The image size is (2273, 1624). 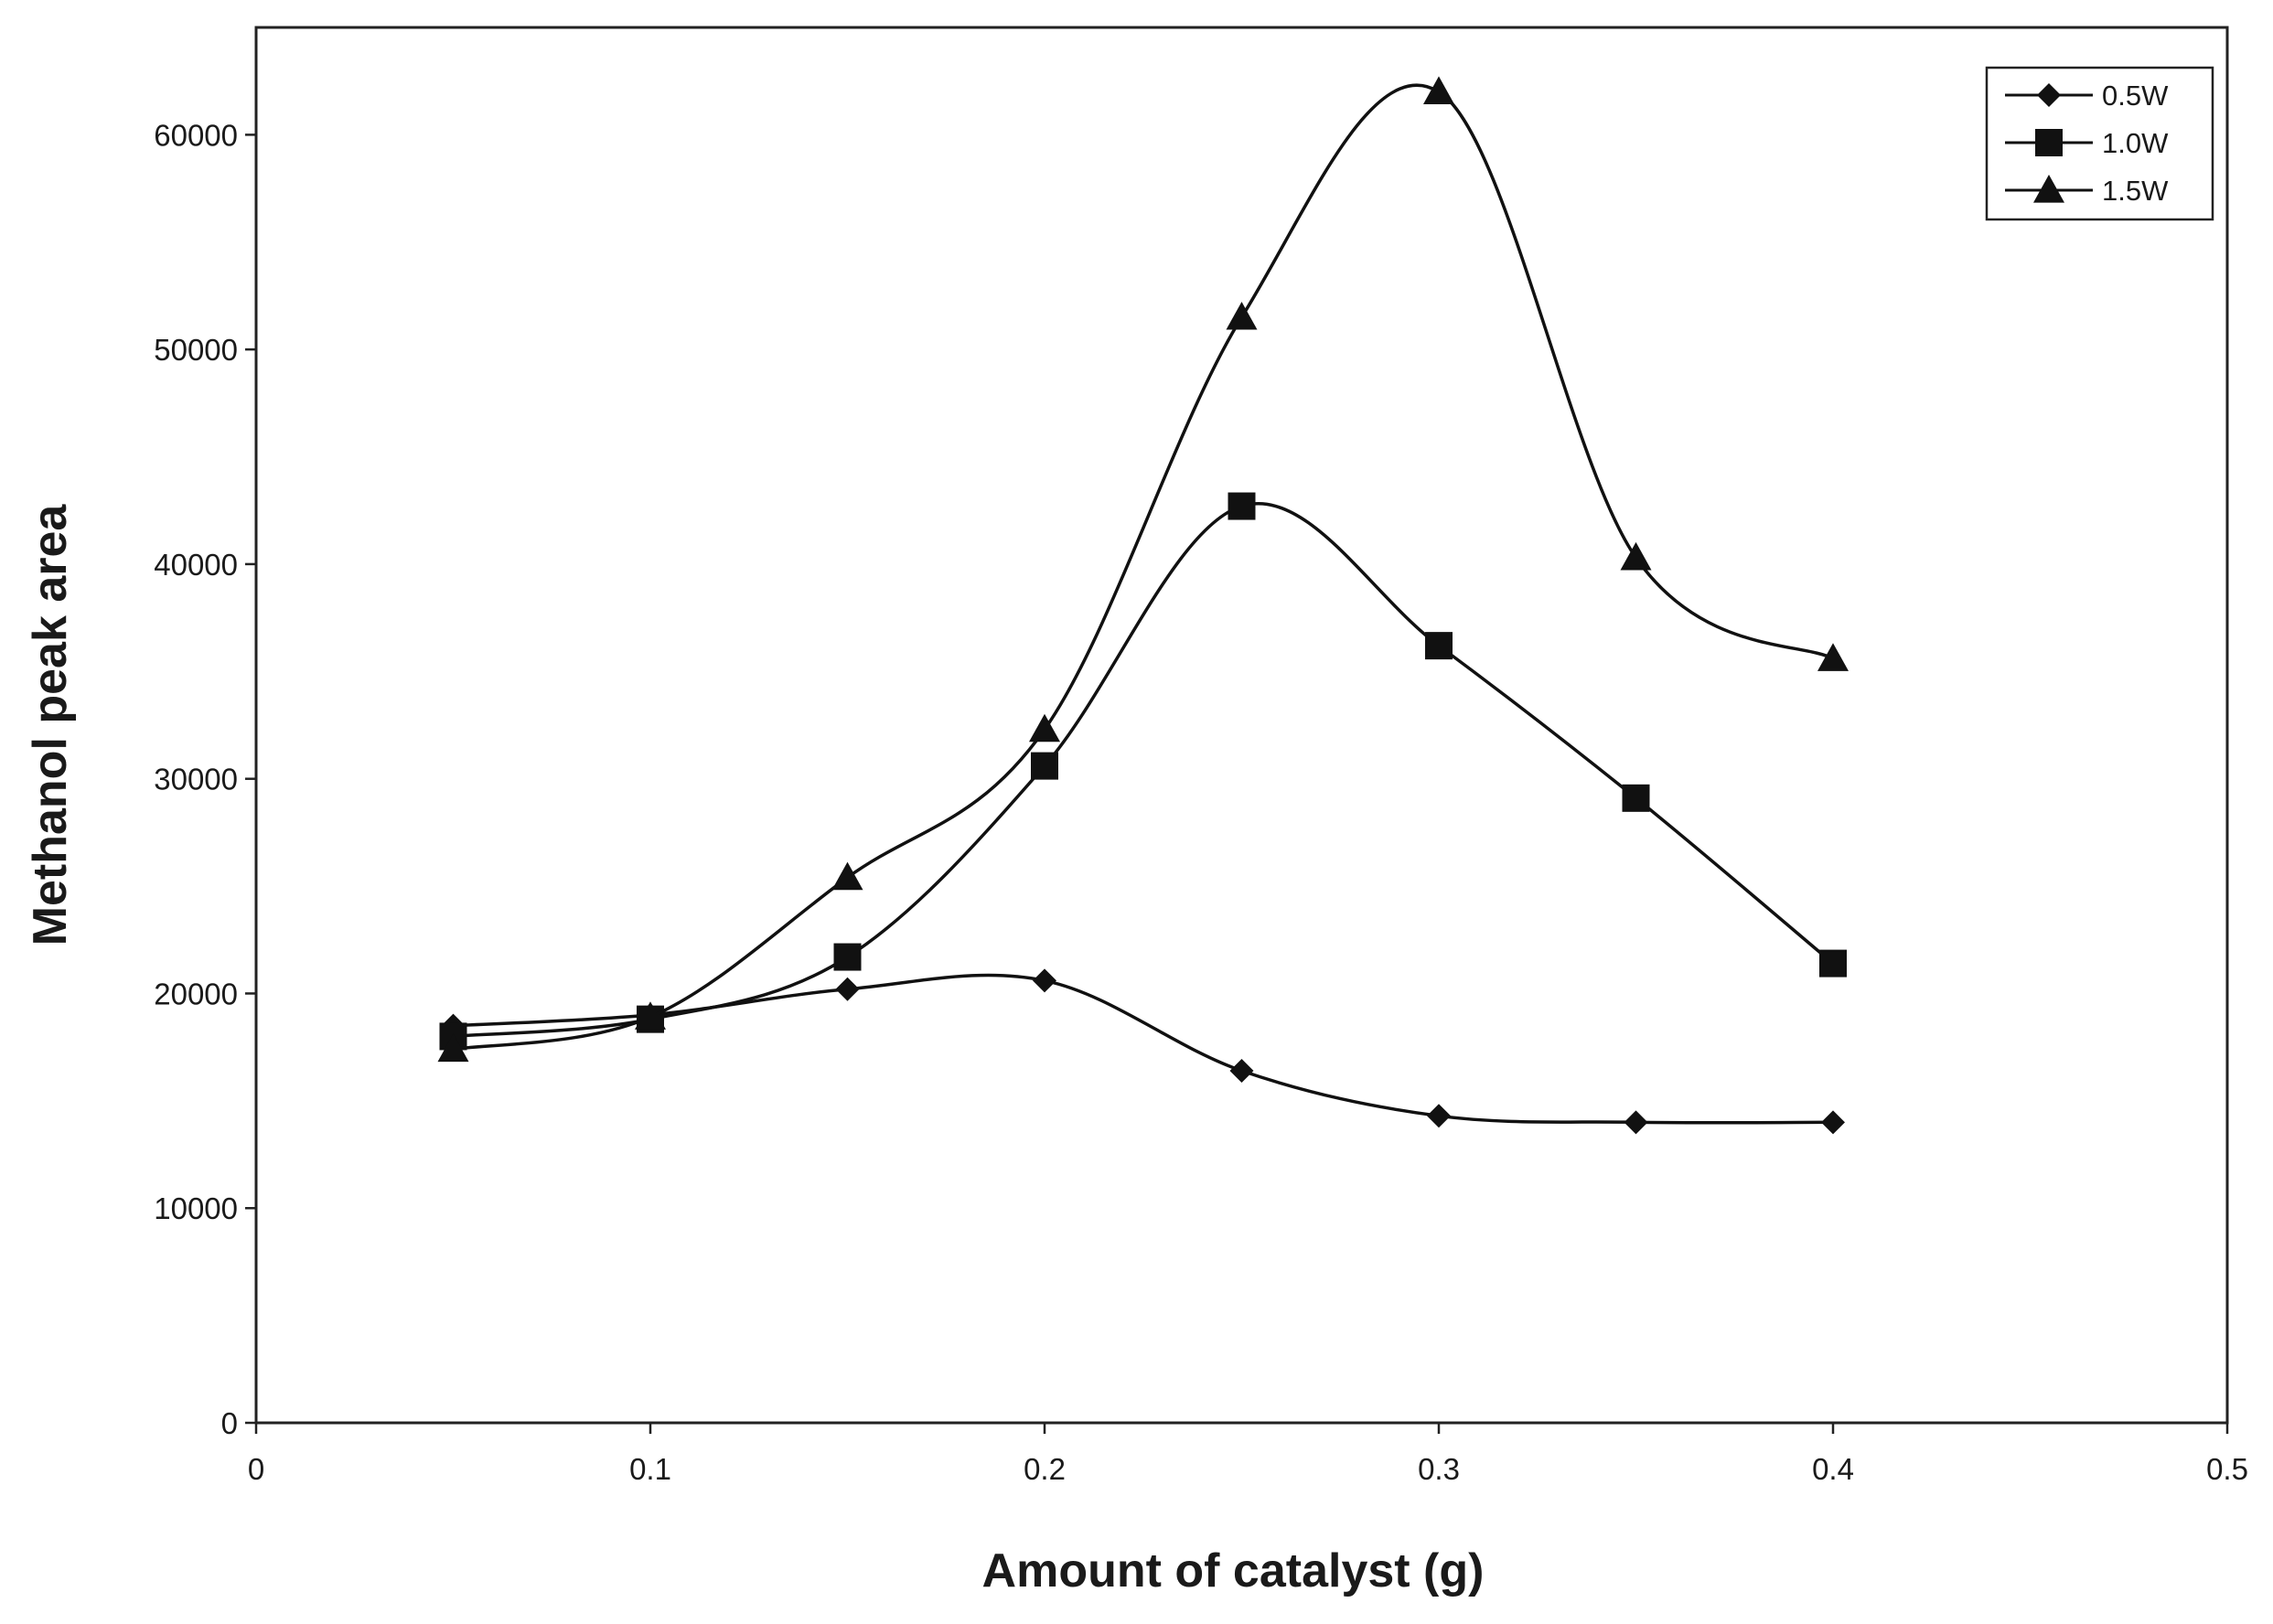 I want to click on x-tick-label: 0.1, so click(x=650, y=1469).